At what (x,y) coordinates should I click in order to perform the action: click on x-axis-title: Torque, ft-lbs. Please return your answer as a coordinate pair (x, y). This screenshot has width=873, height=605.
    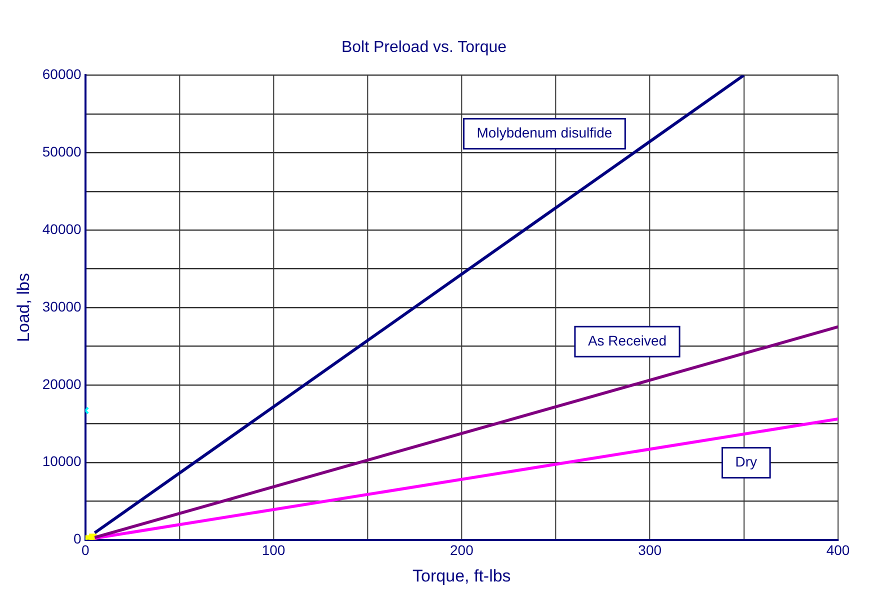
    Looking at the image, I should click on (461, 576).